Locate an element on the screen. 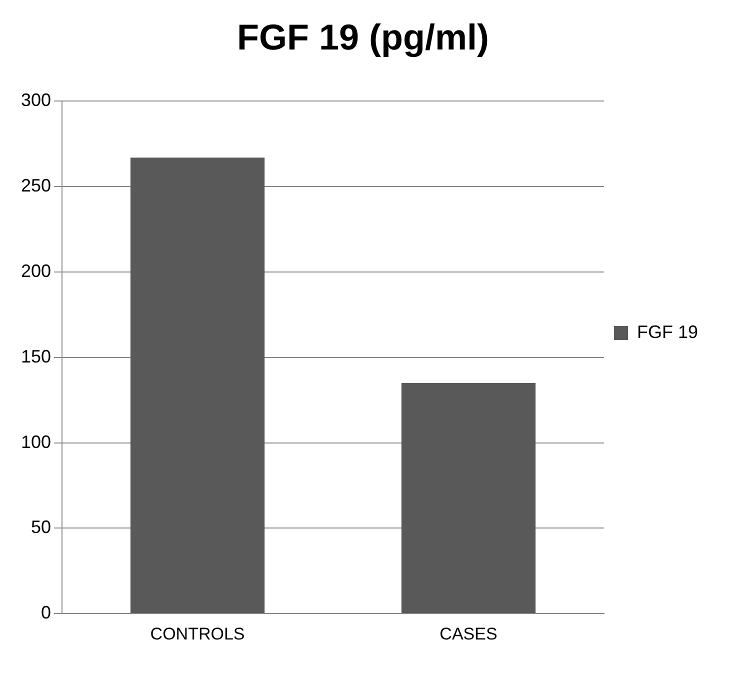  y-tick-label: 150 is located at coordinates (36, 356).